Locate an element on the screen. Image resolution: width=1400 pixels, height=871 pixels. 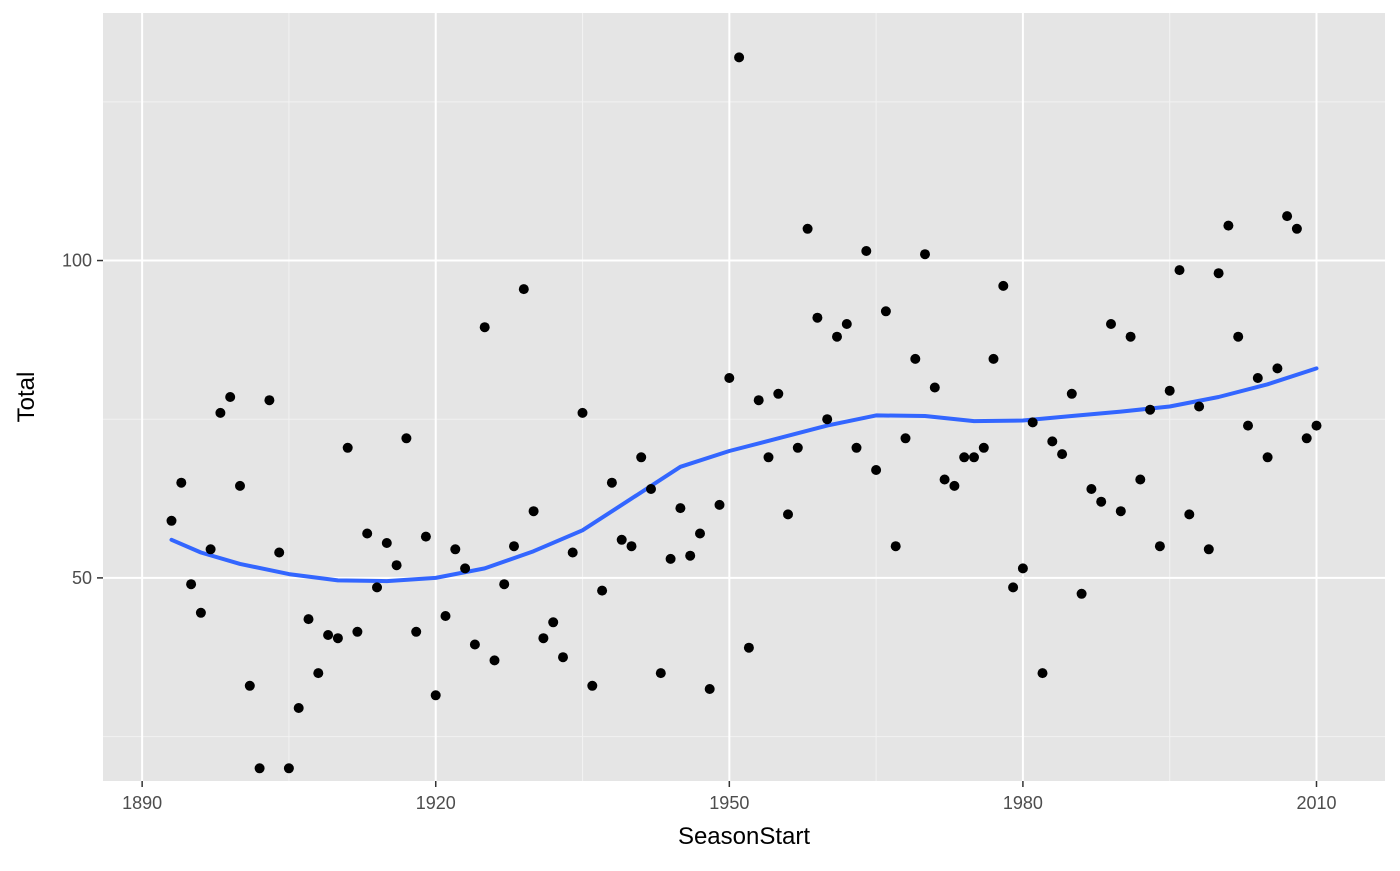
y-tick-label: 50 is located at coordinates (82, 578).